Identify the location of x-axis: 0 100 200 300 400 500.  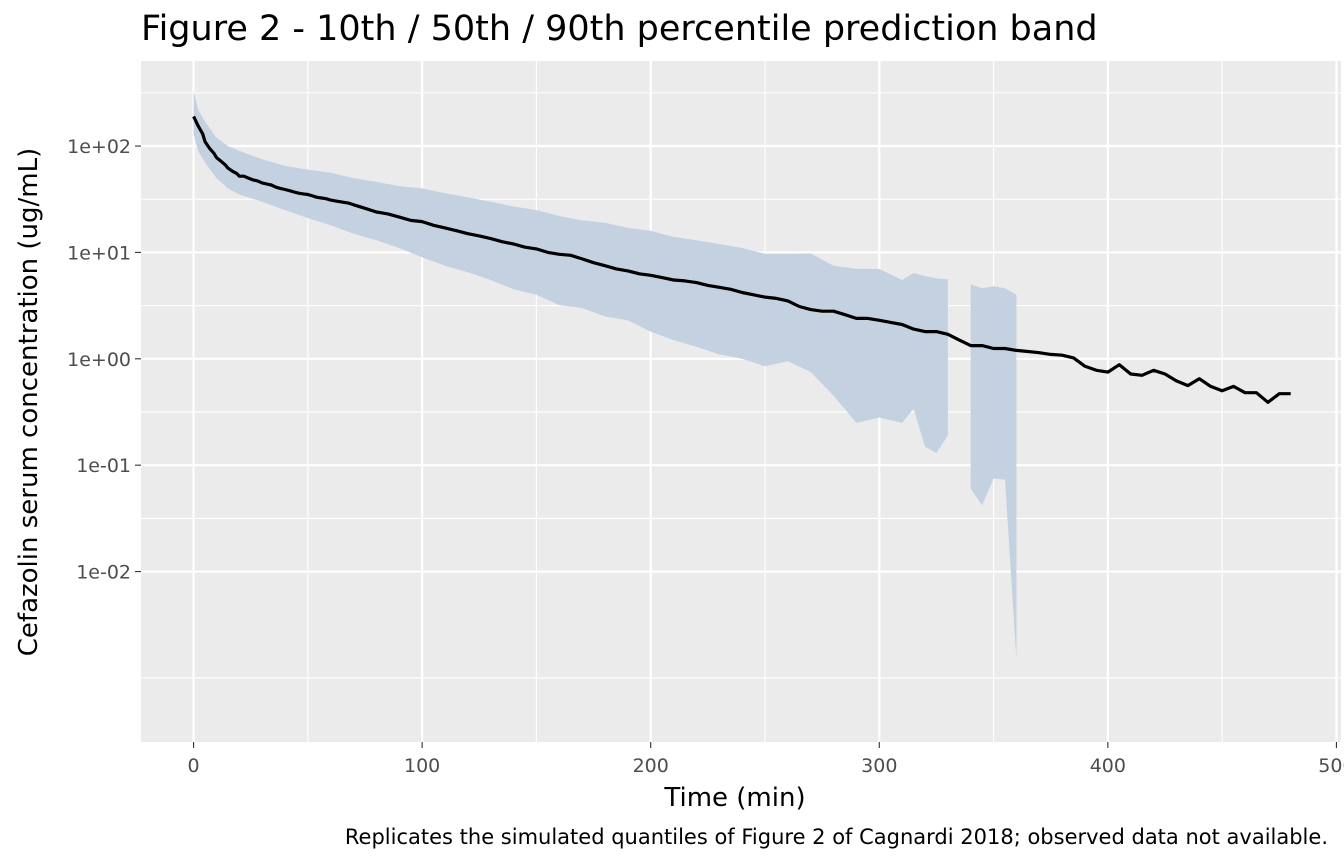
(766, 759).